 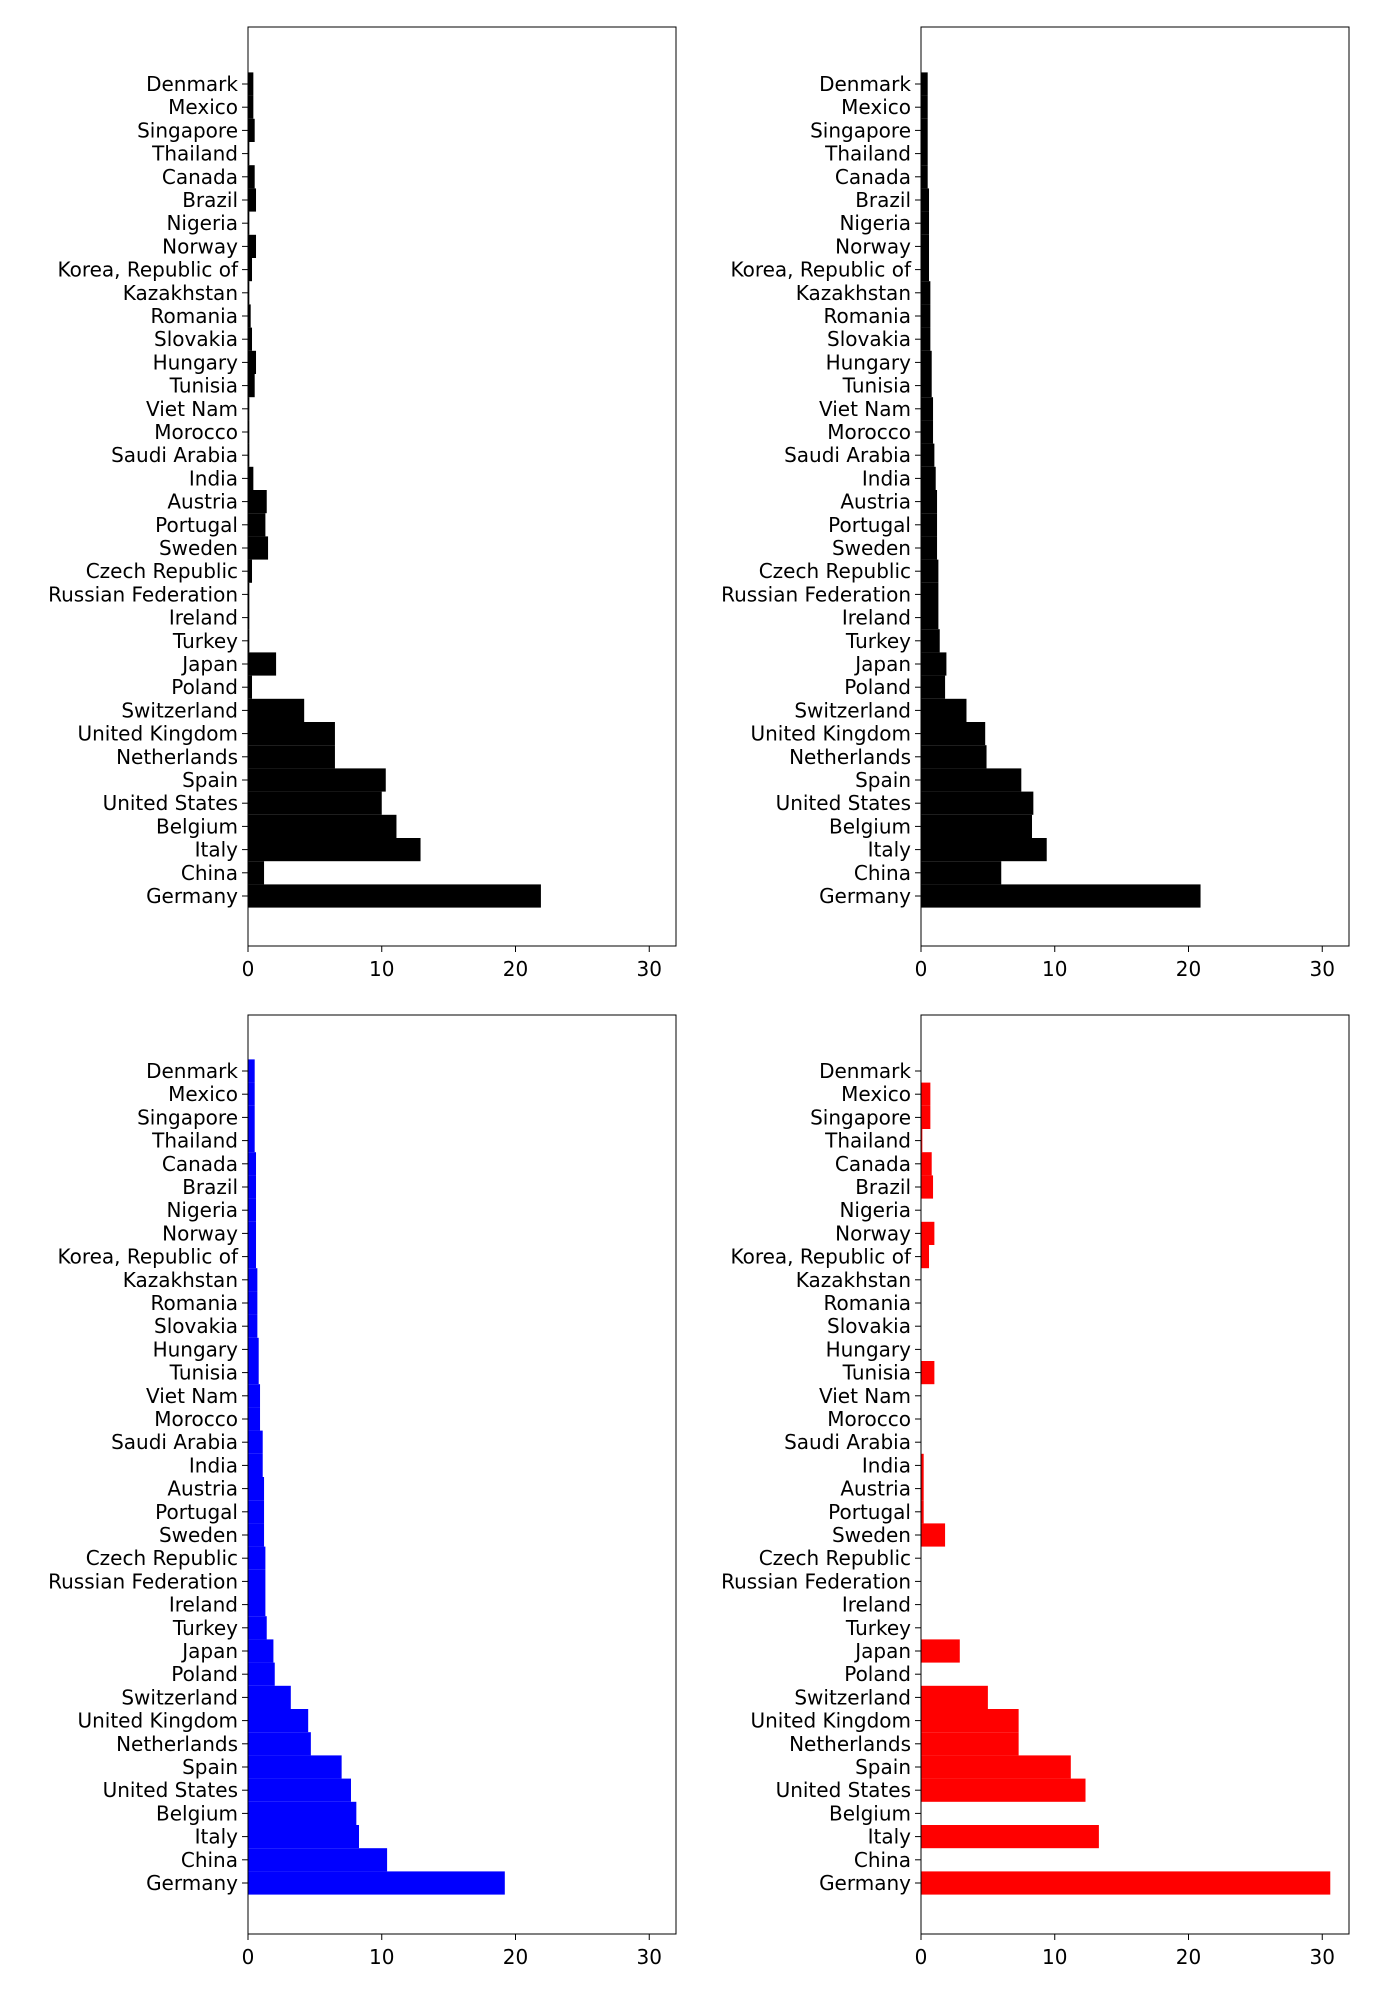 What do you see at coordinates (143, 1581) in the screenshot?
I see `y-tick-label: Russian Federation` at bounding box center [143, 1581].